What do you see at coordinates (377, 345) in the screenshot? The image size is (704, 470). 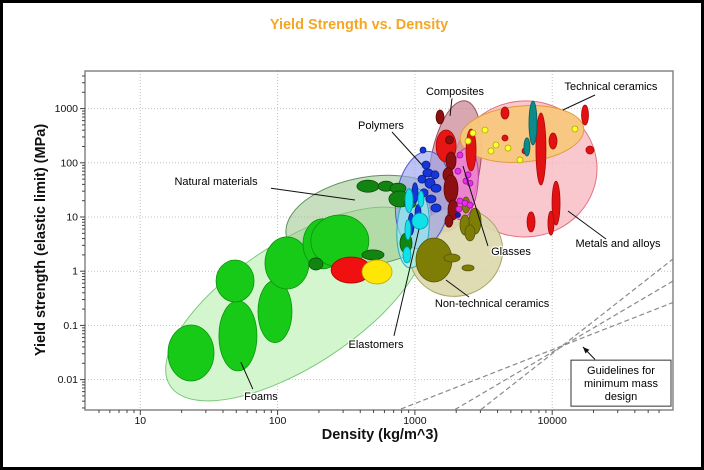 I see `region-label: Elastomers` at bounding box center [377, 345].